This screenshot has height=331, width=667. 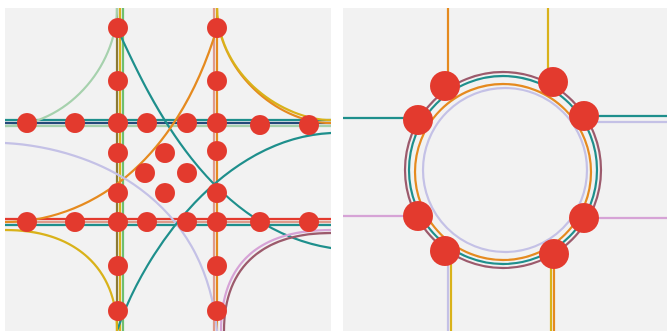 I want to click on ring-orange, so click(x=503, y=172).